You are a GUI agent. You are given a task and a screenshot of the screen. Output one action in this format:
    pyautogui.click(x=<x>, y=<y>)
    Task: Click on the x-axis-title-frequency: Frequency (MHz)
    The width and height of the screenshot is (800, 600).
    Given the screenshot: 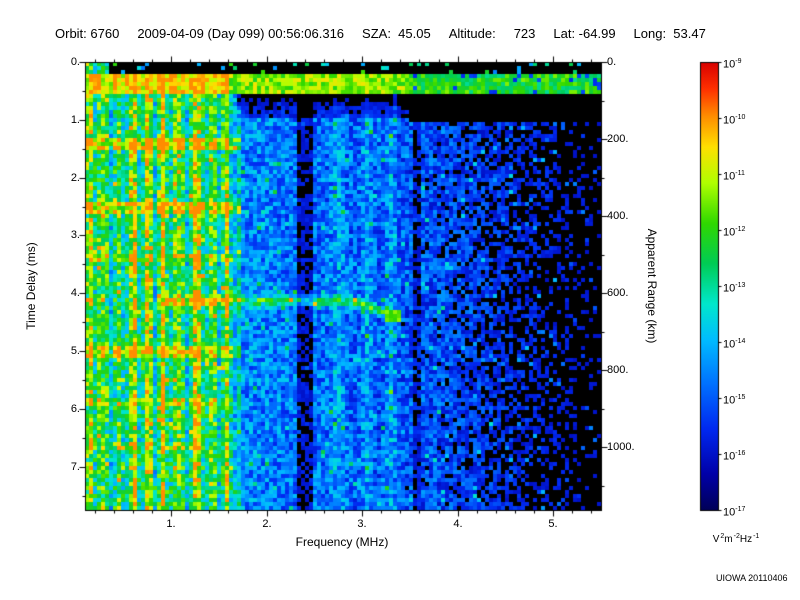 What is the action you would take?
    pyautogui.click(x=342, y=542)
    